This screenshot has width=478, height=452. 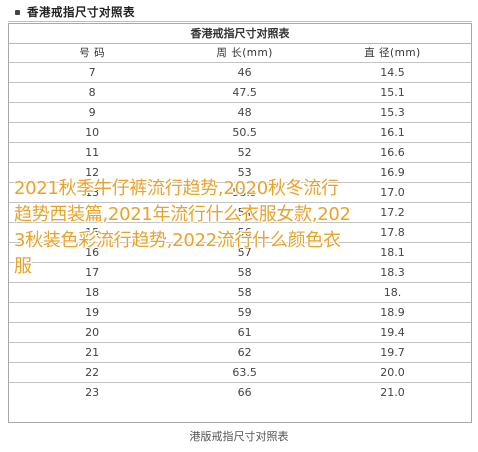 I want to click on table-row: 10 50.5 16.1, so click(x=240, y=132).